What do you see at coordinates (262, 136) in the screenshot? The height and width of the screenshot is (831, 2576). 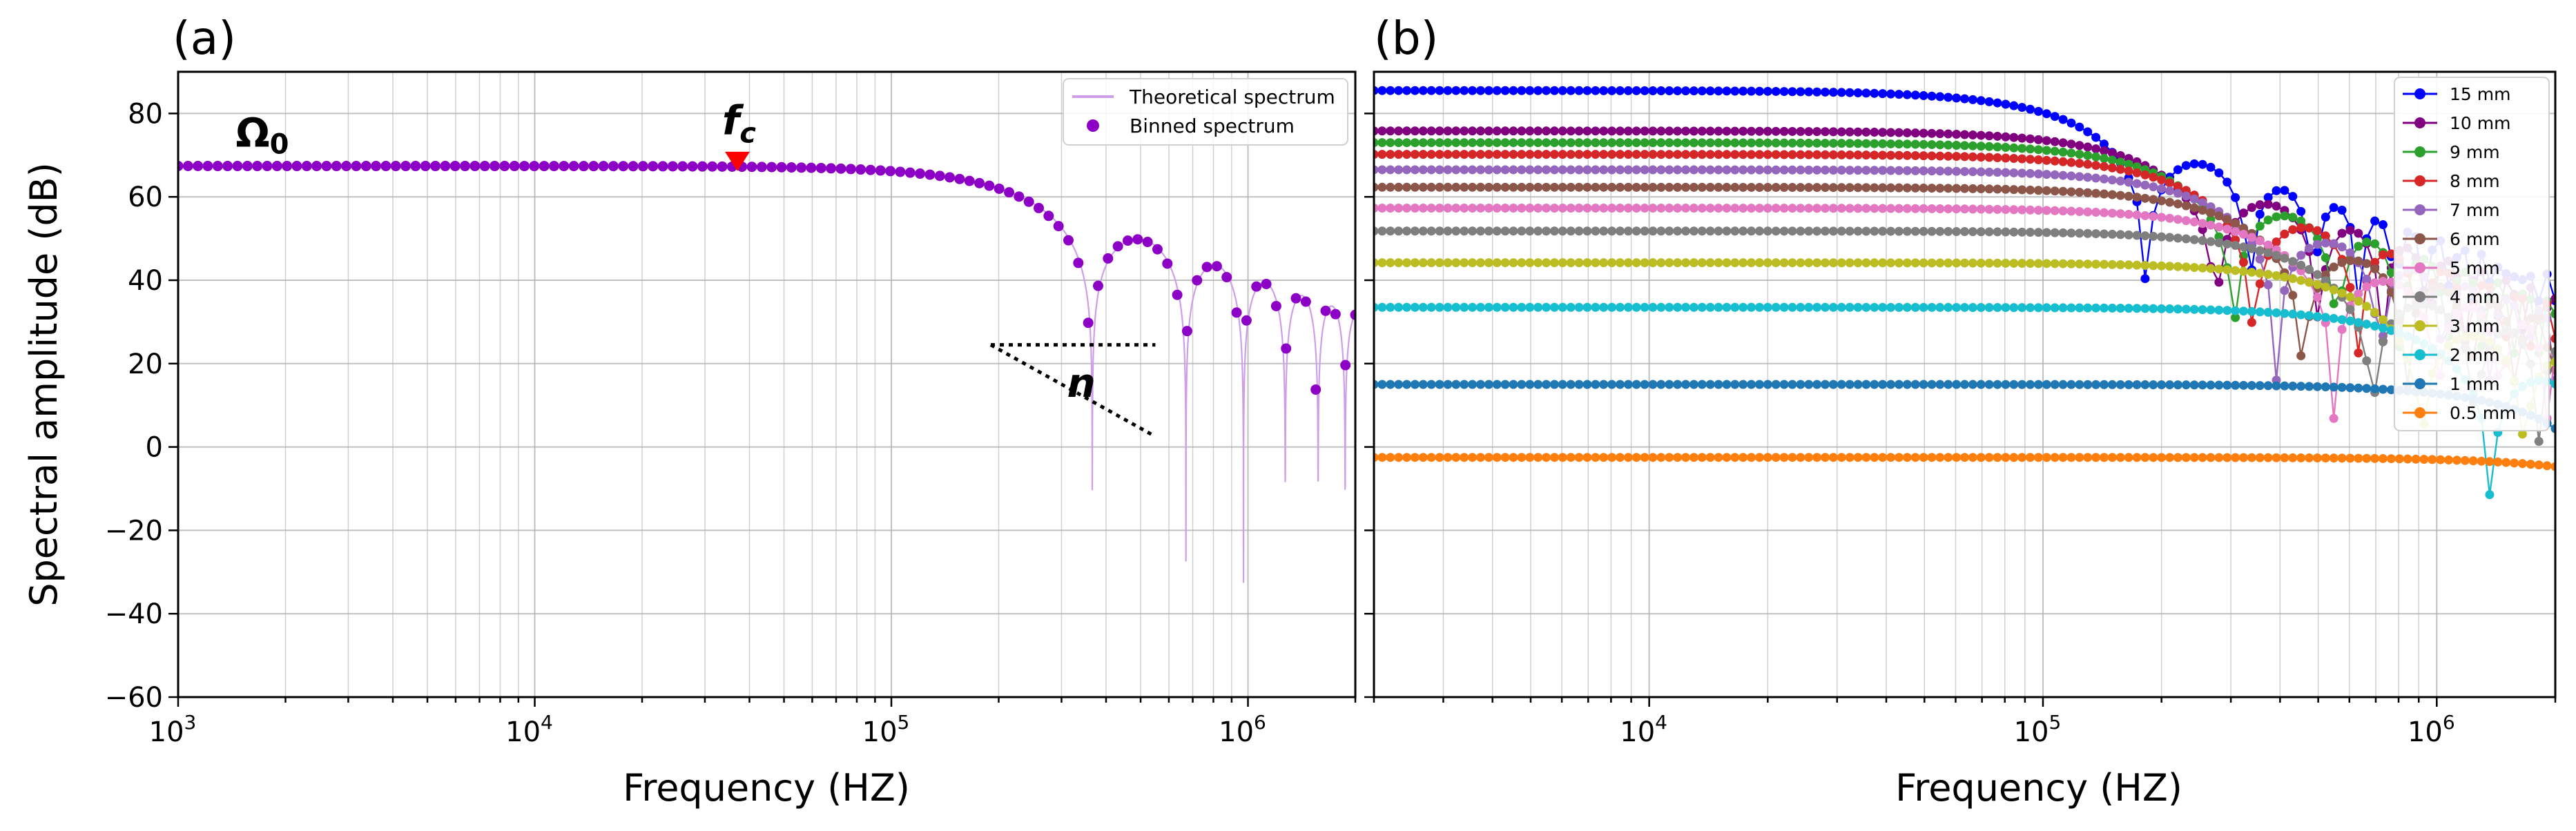 I see `omega0-annotation: Ω0` at bounding box center [262, 136].